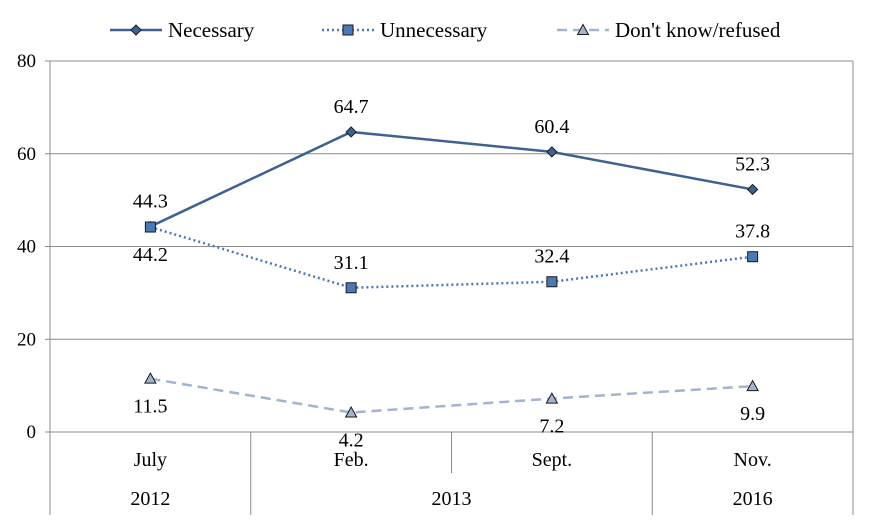 The width and height of the screenshot is (886, 529). What do you see at coordinates (752, 414) in the screenshot?
I see `data-label: 9.9` at bounding box center [752, 414].